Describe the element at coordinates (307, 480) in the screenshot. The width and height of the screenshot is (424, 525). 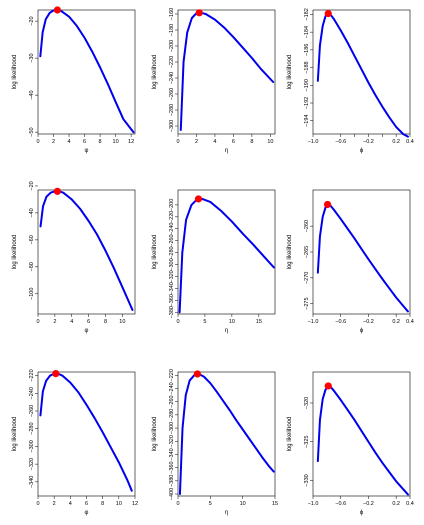
I see `y-tick-label: −330` at that location.